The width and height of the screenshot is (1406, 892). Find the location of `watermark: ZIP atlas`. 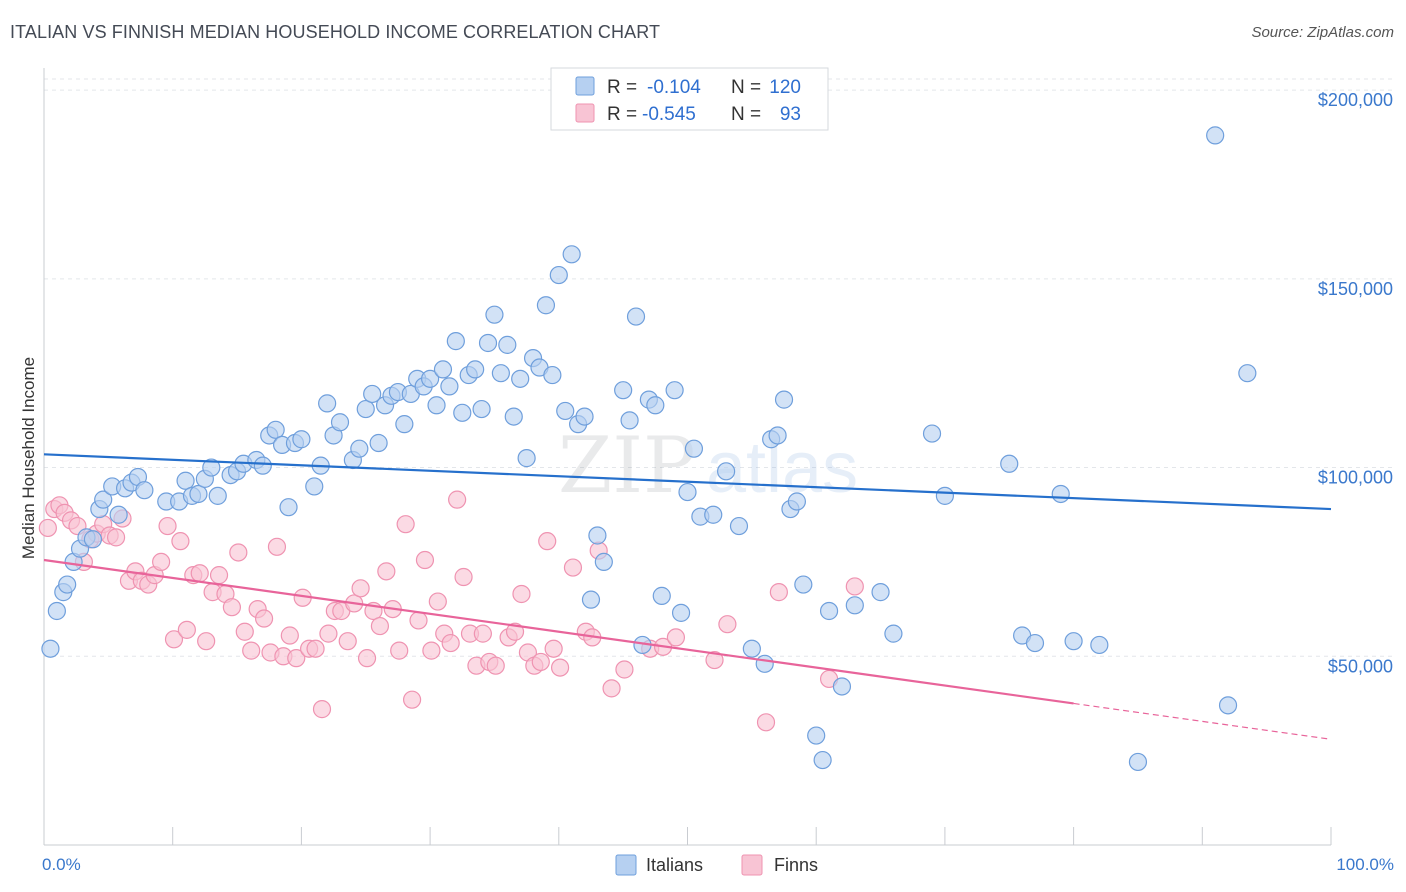

watermark: ZIP atlas is located at coordinates (708, 466).